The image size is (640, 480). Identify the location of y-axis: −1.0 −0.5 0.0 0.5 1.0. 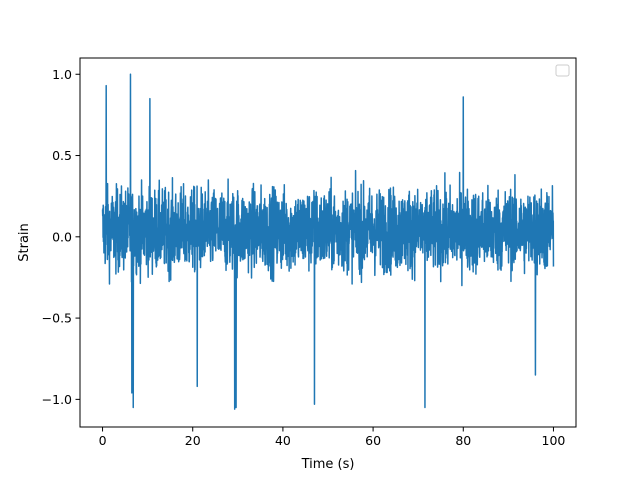
(61, 237).